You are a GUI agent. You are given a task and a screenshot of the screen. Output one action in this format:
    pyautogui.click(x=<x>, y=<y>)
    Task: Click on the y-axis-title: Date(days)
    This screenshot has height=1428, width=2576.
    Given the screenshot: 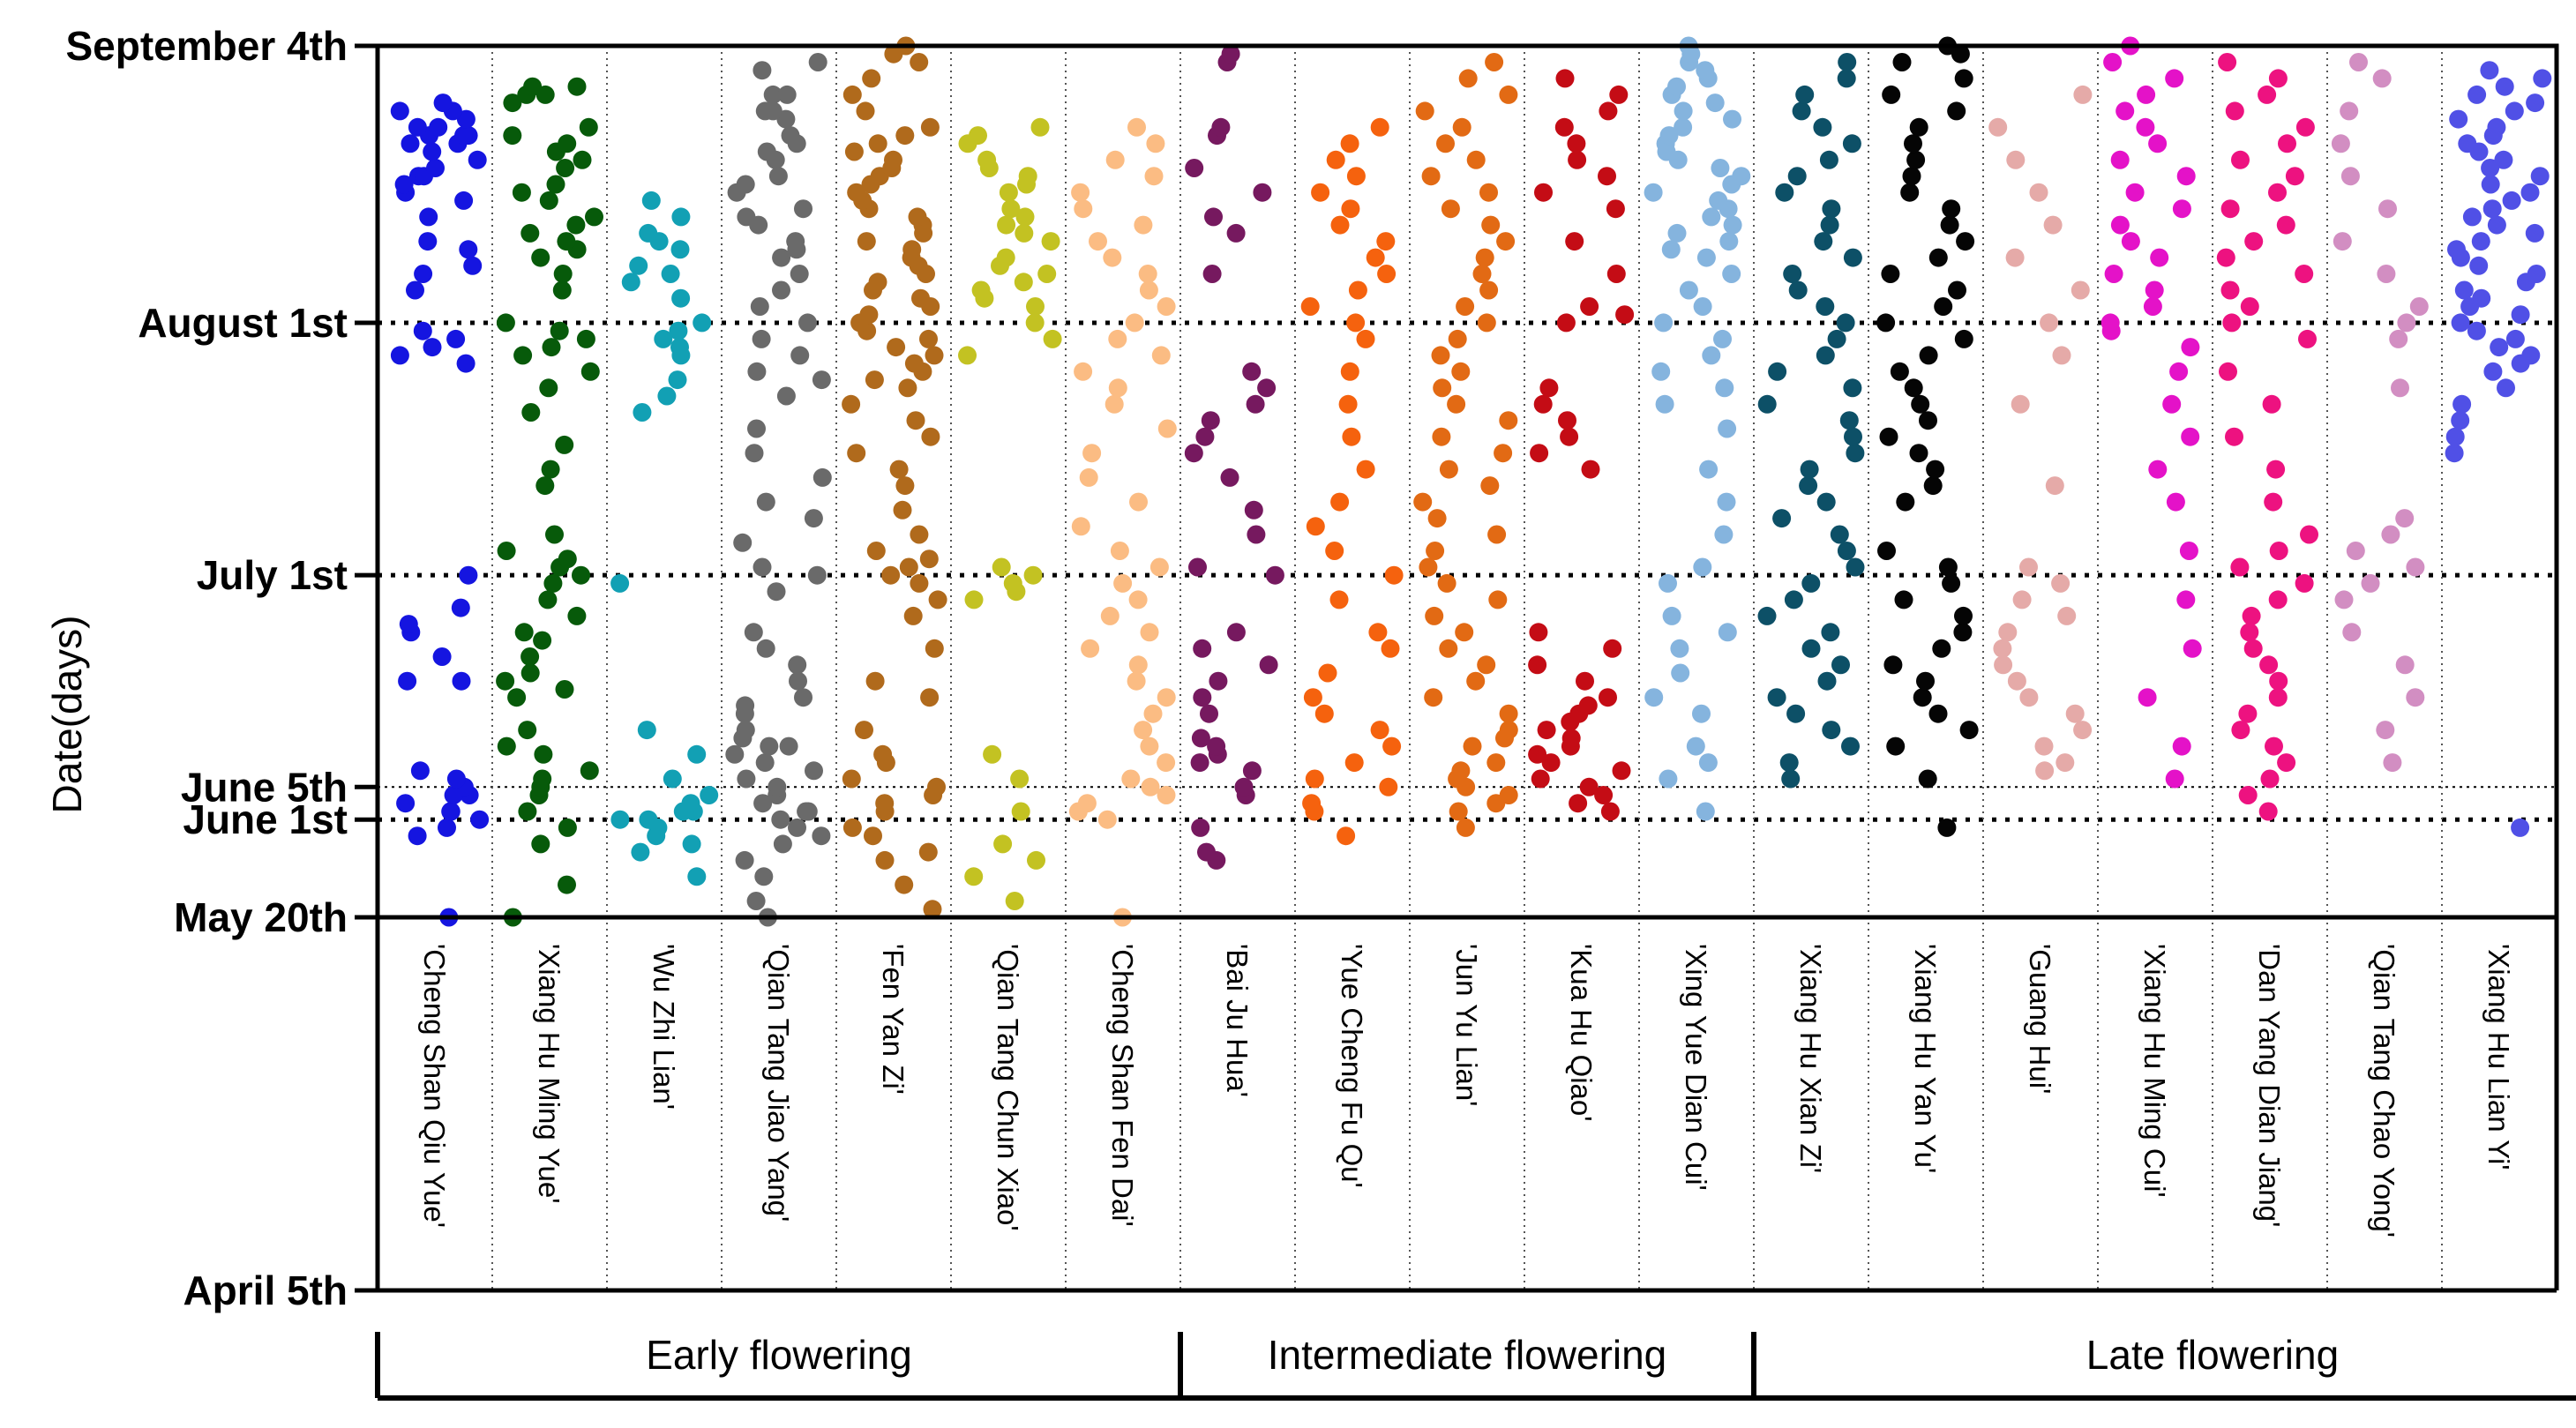 What is the action you would take?
    pyautogui.click(x=67, y=715)
    